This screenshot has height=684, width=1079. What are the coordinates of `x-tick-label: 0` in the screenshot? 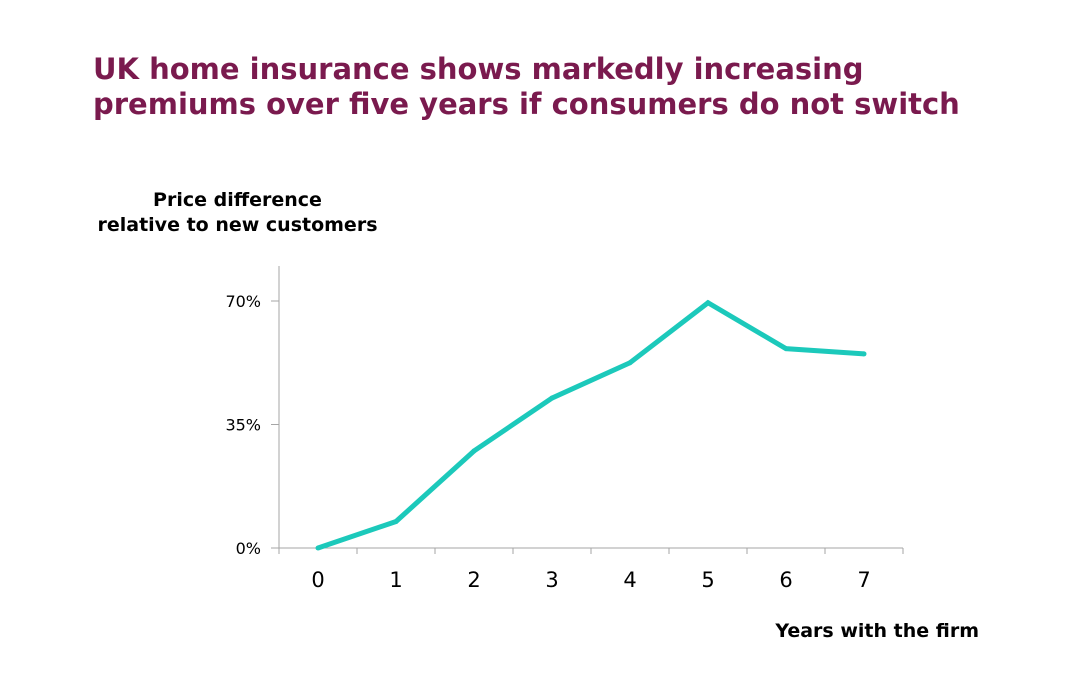 It's located at (317, 580).